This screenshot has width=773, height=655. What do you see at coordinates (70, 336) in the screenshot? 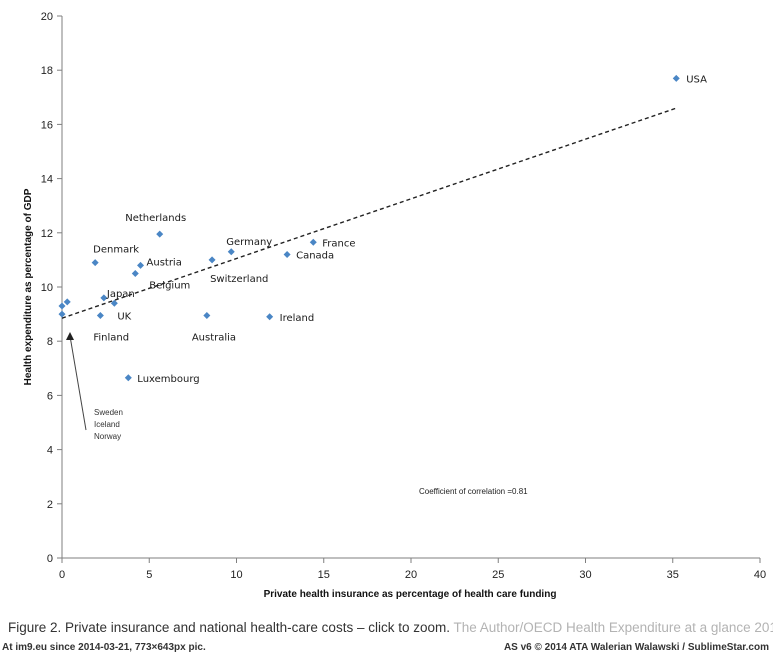
I see `arrow-head-icon` at bounding box center [70, 336].